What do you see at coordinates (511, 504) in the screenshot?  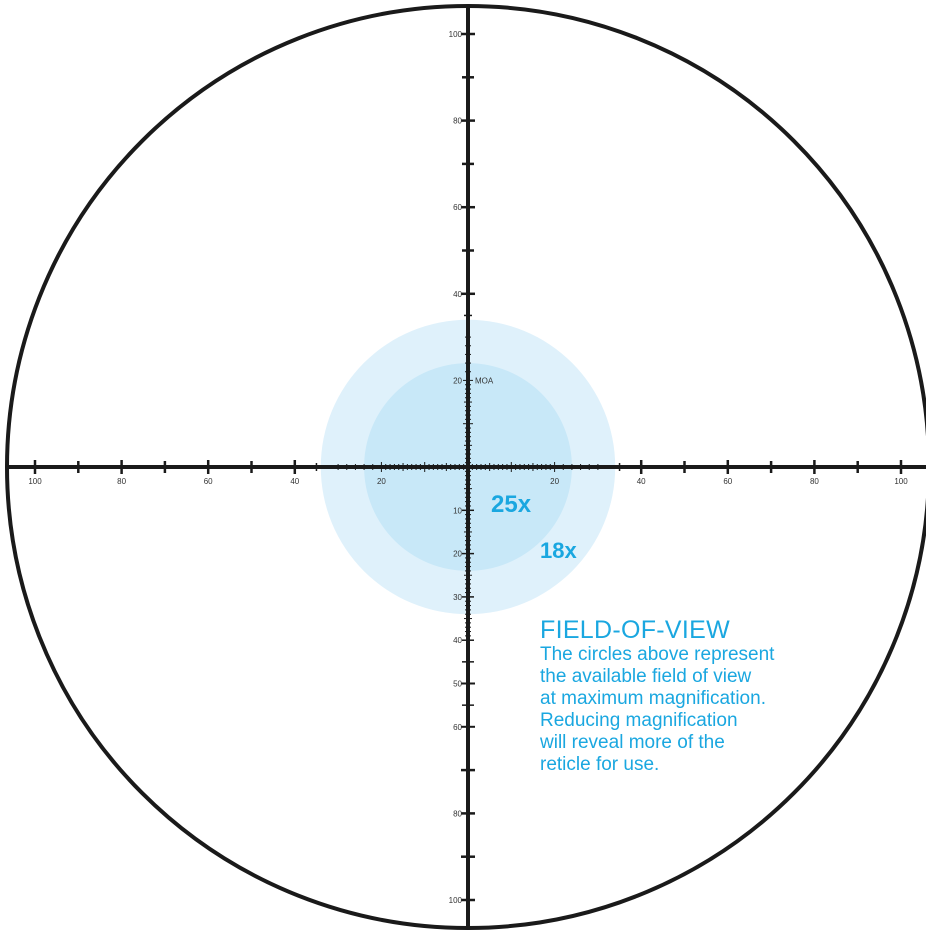 I see `magnification-25x-label: 25x` at bounding box center [511, 504].